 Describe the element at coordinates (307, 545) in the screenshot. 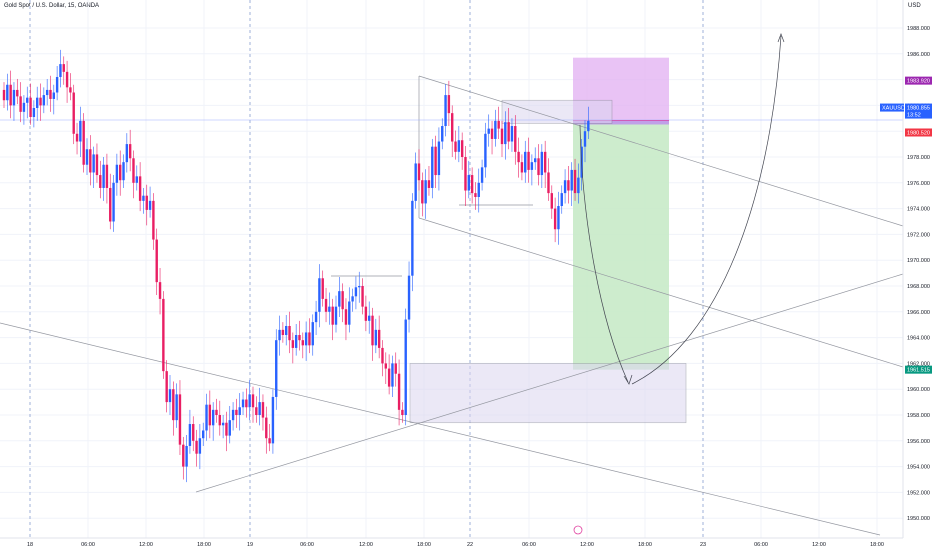

I see `x-tick-label: 06:00` at that location.